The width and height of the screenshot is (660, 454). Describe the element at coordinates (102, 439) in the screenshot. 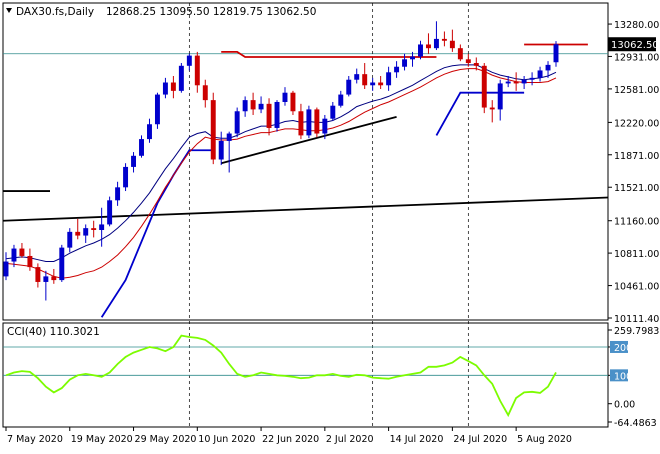

I see `x-tick-label: 19 May 2020` at that location.